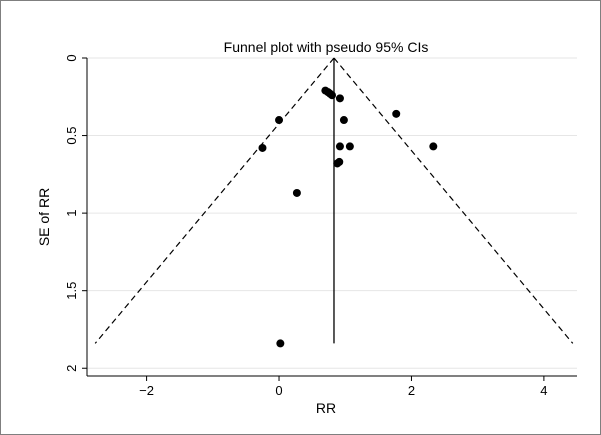  What do you see at coordinates (71, 57) in the screenshot?
I see `y-tick-label: 0` at bounding box center [71, 57].